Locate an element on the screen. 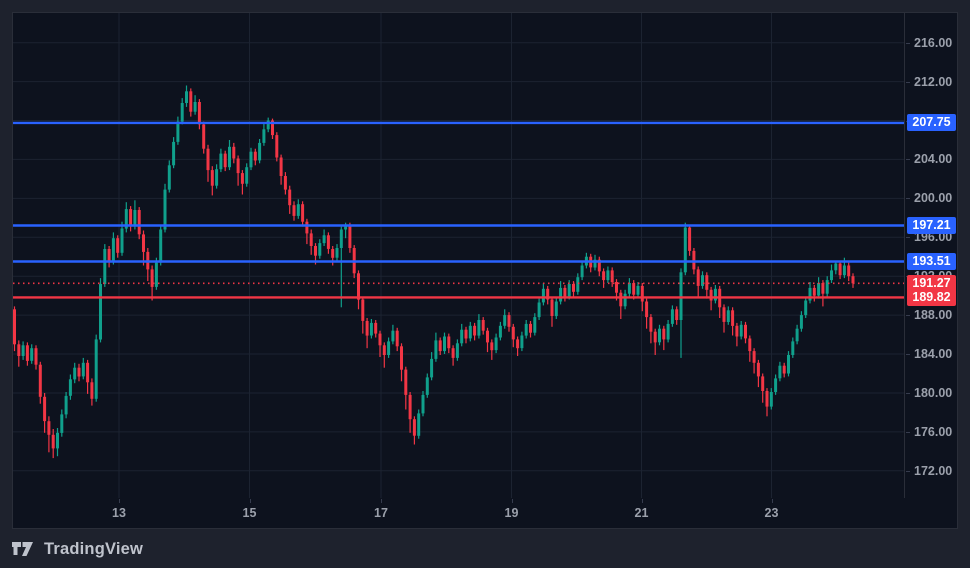 Image resolution: width=970 pixels, height=568 pixels. price-level-badge: 197.21 is located at coordinates (931, 225).